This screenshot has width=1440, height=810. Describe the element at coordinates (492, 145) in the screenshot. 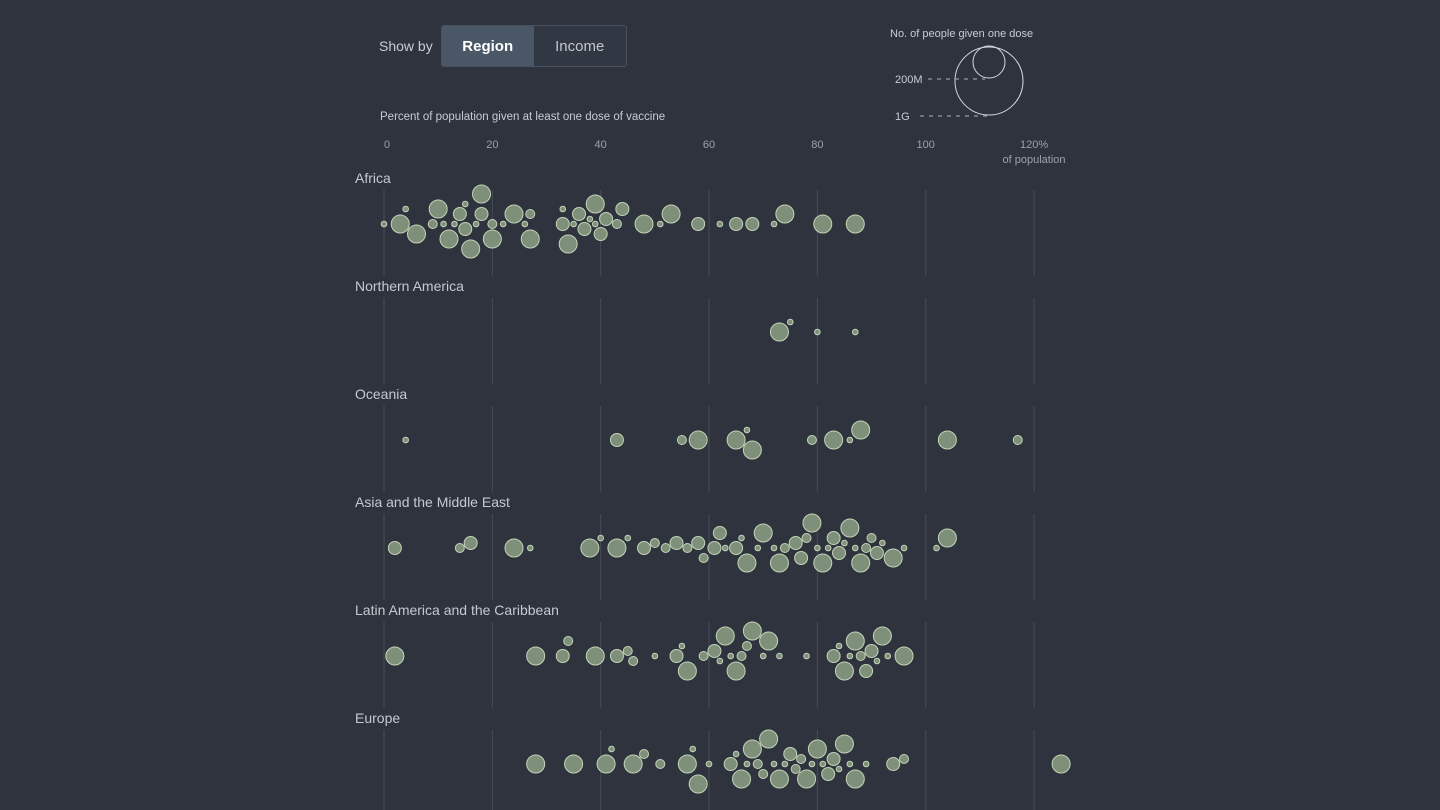

I see `x-tick-label: 20` at that location.